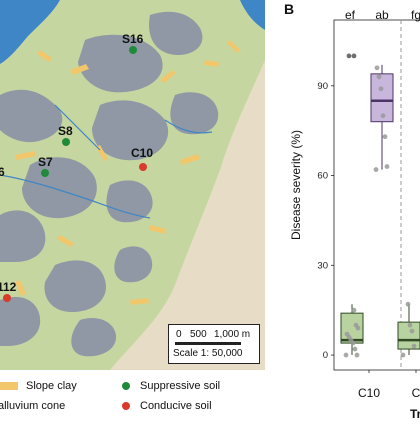 The height and width of the screenshot is (425, 420). Describe the element at coordinates (8, 287) in the screenshot. I see `site-label-112: 112` at that location.